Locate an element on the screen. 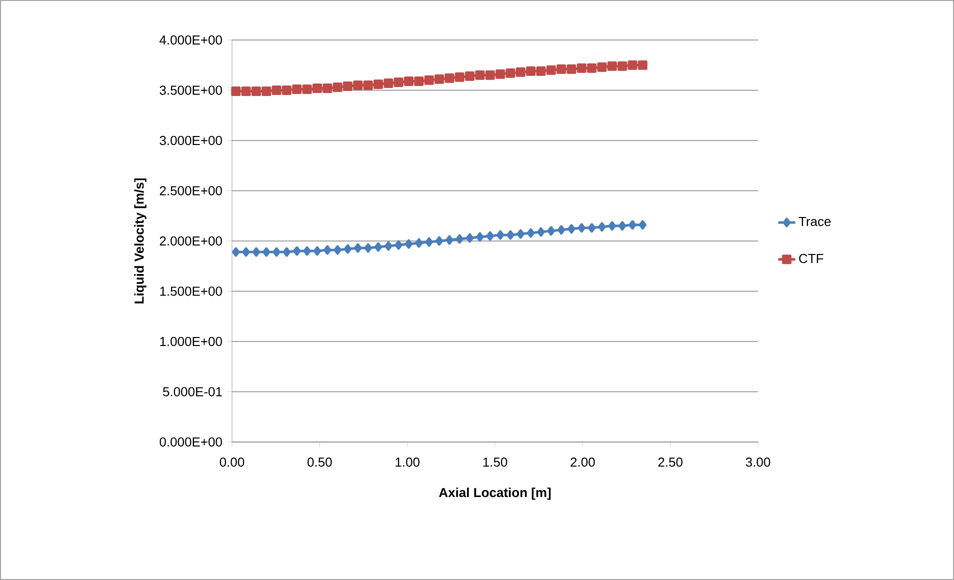  legend-label: CTF is located at coordinates (811, 259).